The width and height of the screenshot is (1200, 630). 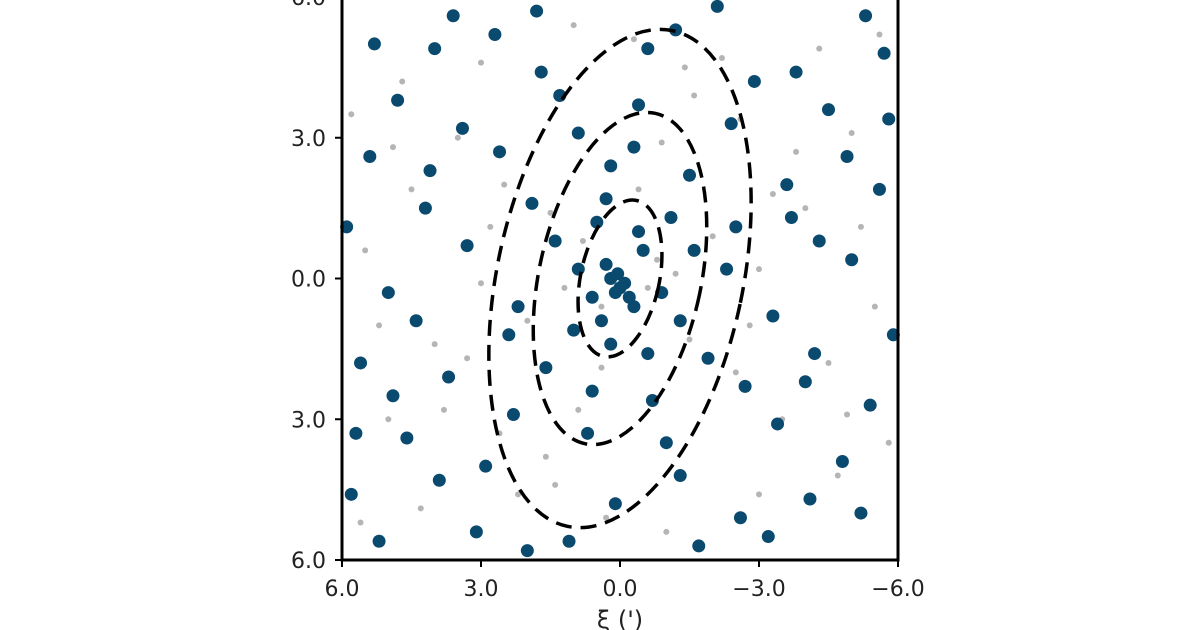 I want to click on y-tick-label: 0.0, so click(x=308, y=280).